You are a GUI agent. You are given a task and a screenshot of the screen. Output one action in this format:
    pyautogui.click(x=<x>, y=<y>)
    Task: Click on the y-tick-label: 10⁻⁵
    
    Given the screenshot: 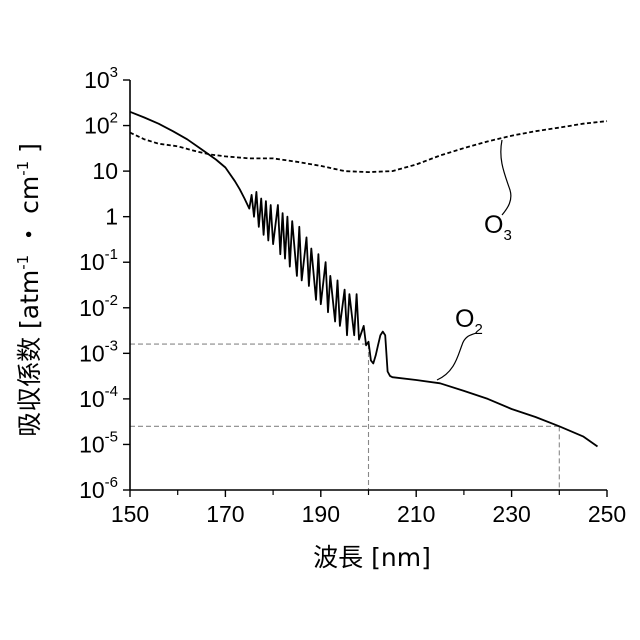 What is the action you would take?
    pyautogui.click(x=98, y=442)
    